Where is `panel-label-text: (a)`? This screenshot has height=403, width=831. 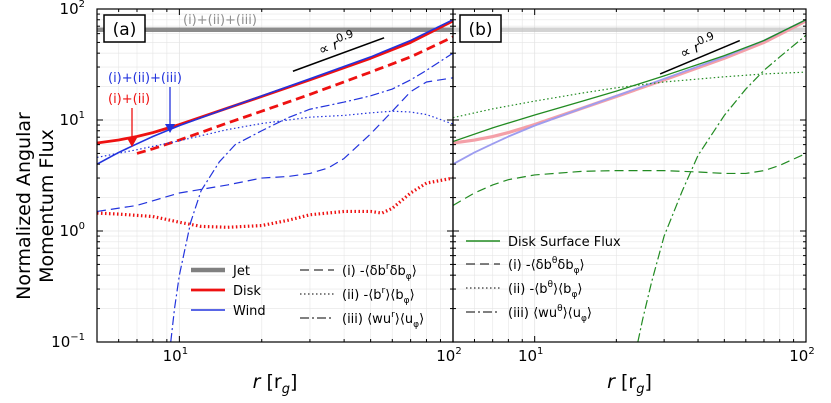
panel-label-text: (a) is located at coordinates (125, 30).